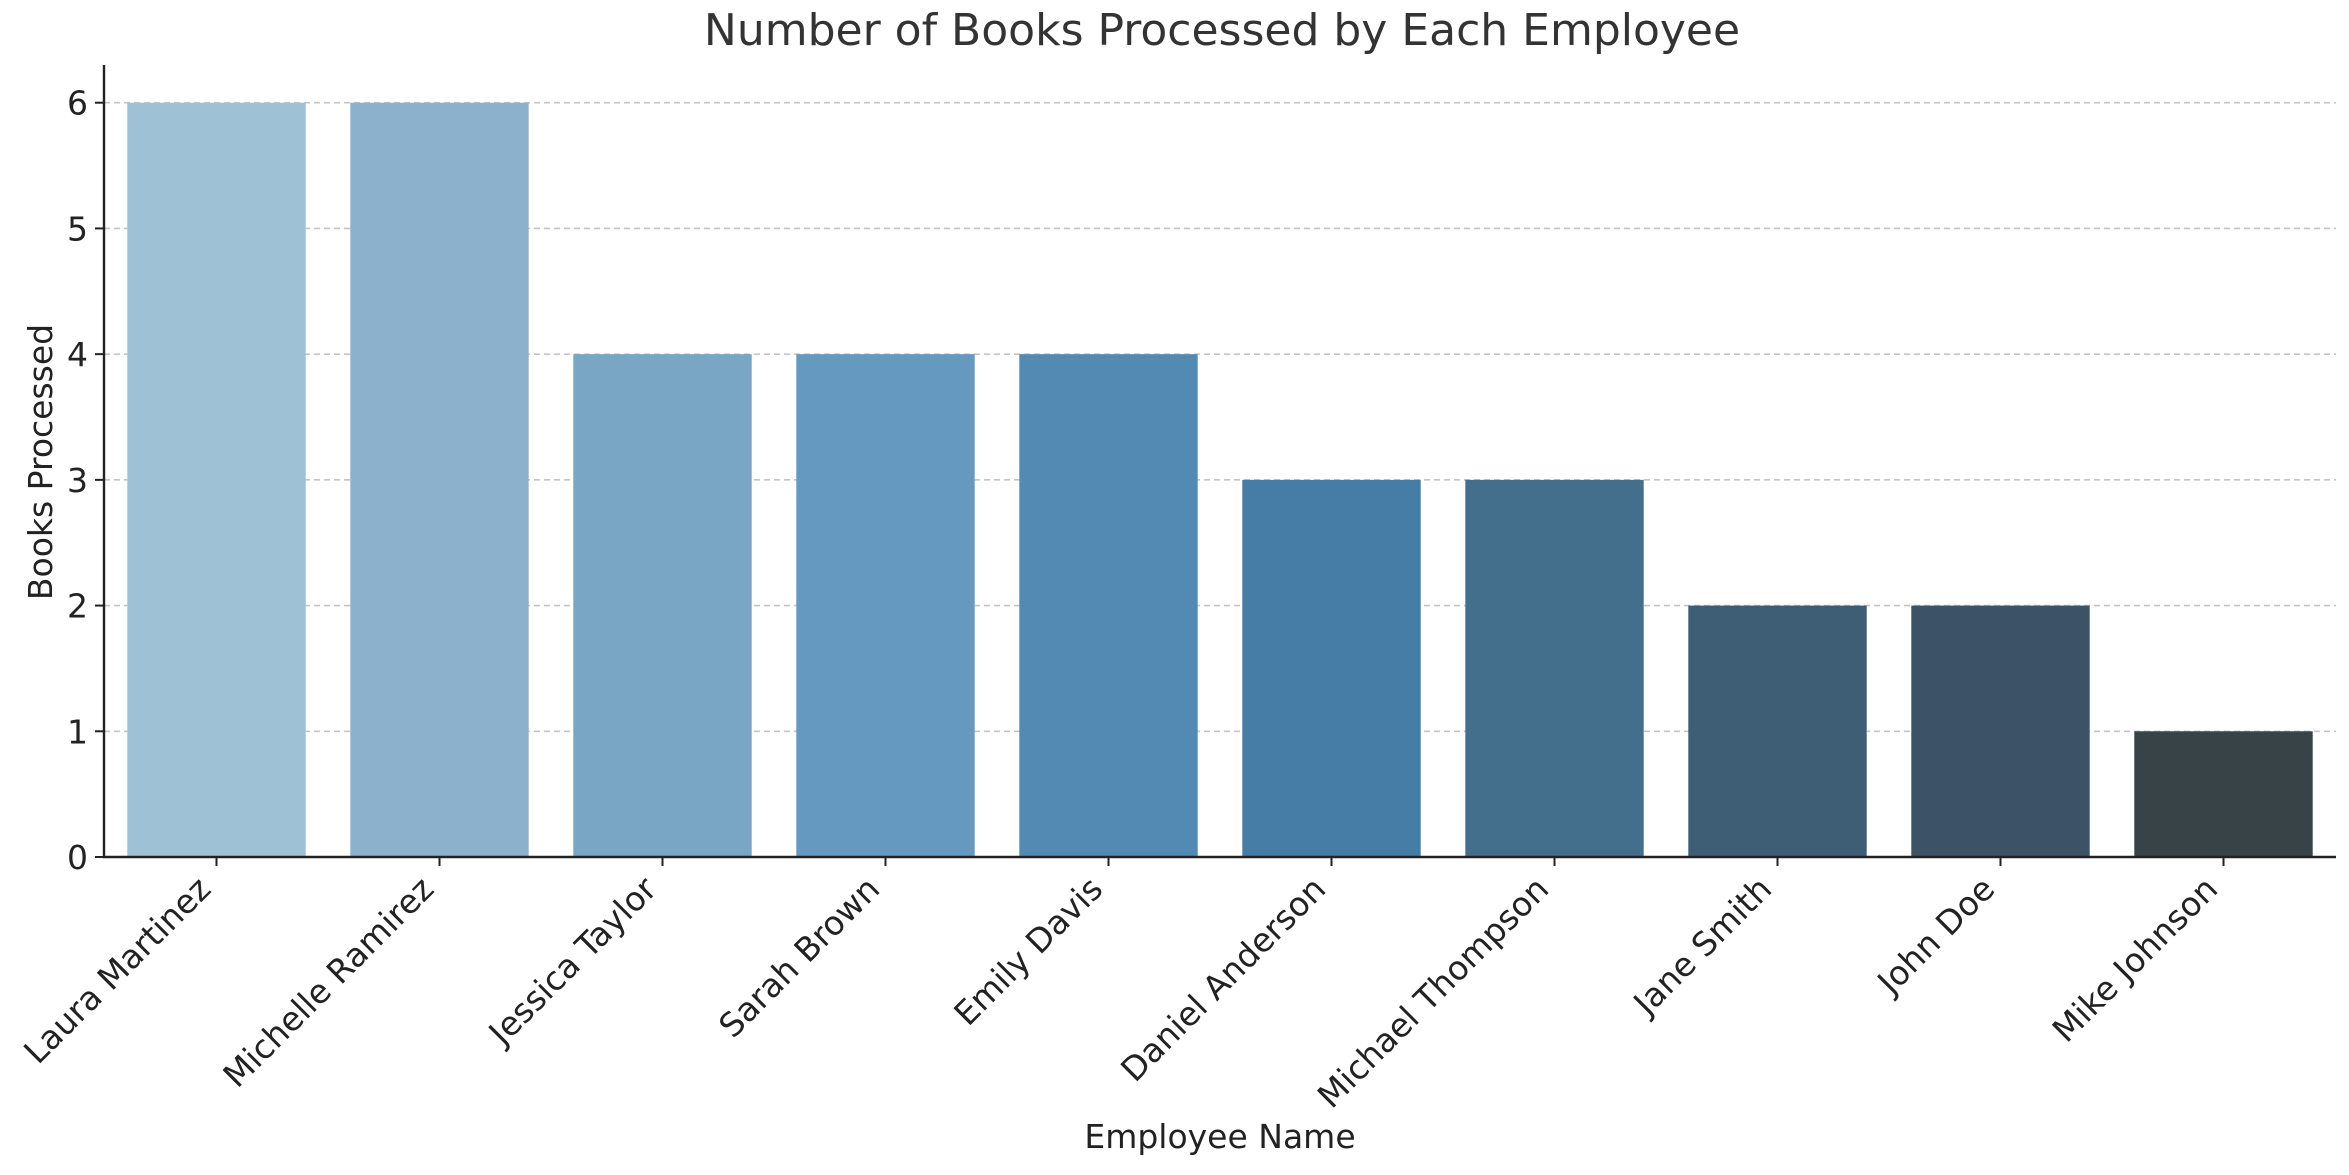 The height and width of the screenshot is (1175, 2349). Describe the element at coordinates (1219, 1136) in the screenshot. I see `x-axis-label: Employee Name` at that location.